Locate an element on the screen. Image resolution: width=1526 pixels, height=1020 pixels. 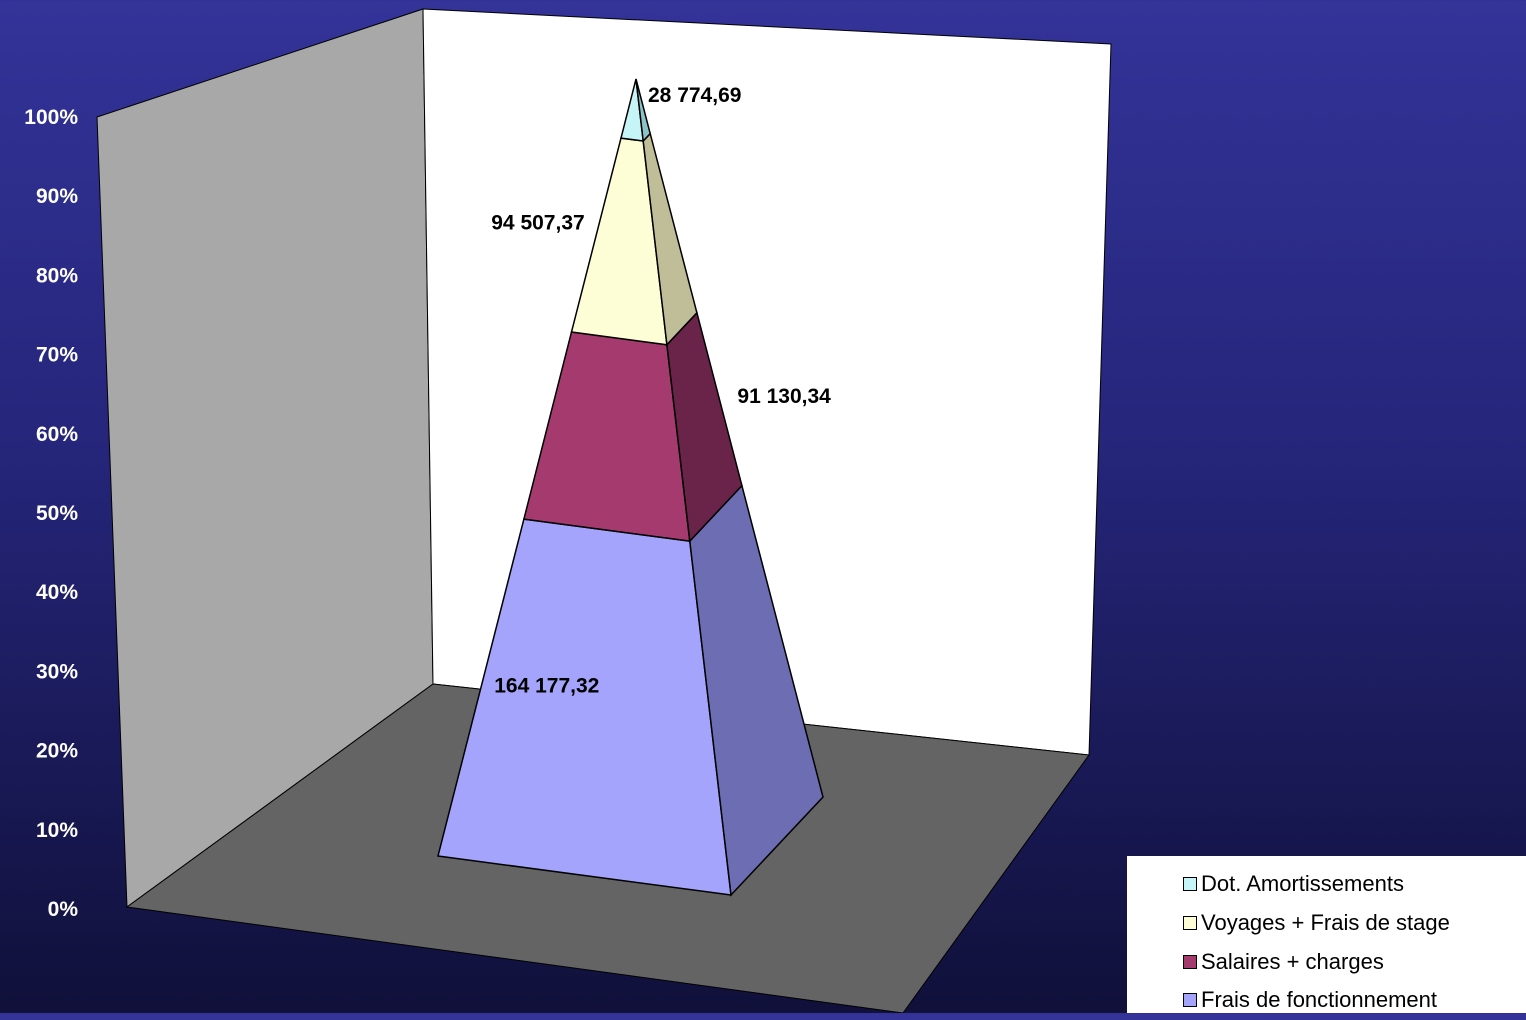
legend-label: Salaires + charges is located at coordinates (1292, 961).